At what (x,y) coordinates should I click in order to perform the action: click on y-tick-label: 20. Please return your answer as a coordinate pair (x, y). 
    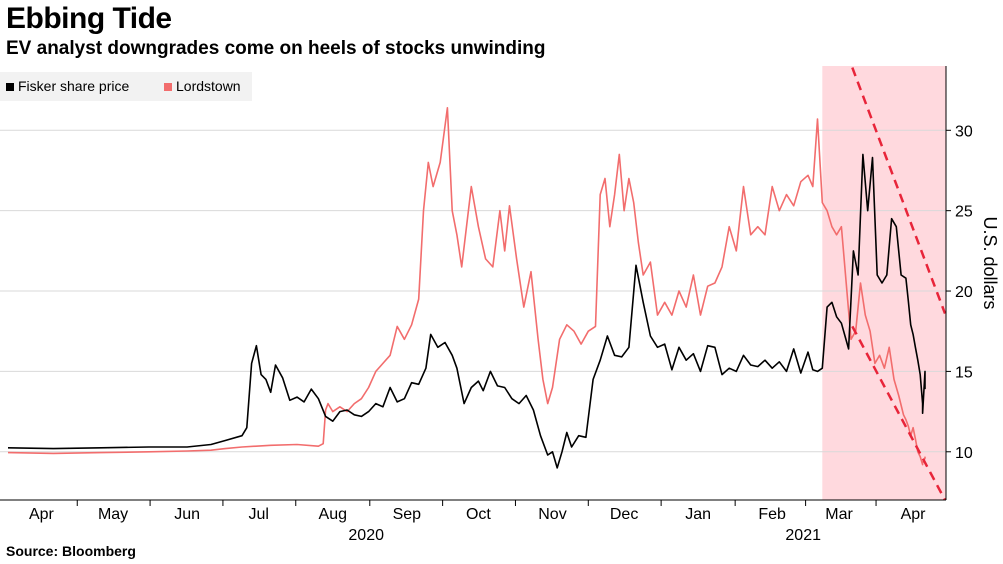
    Looking at the image, I should click on (964, 292).